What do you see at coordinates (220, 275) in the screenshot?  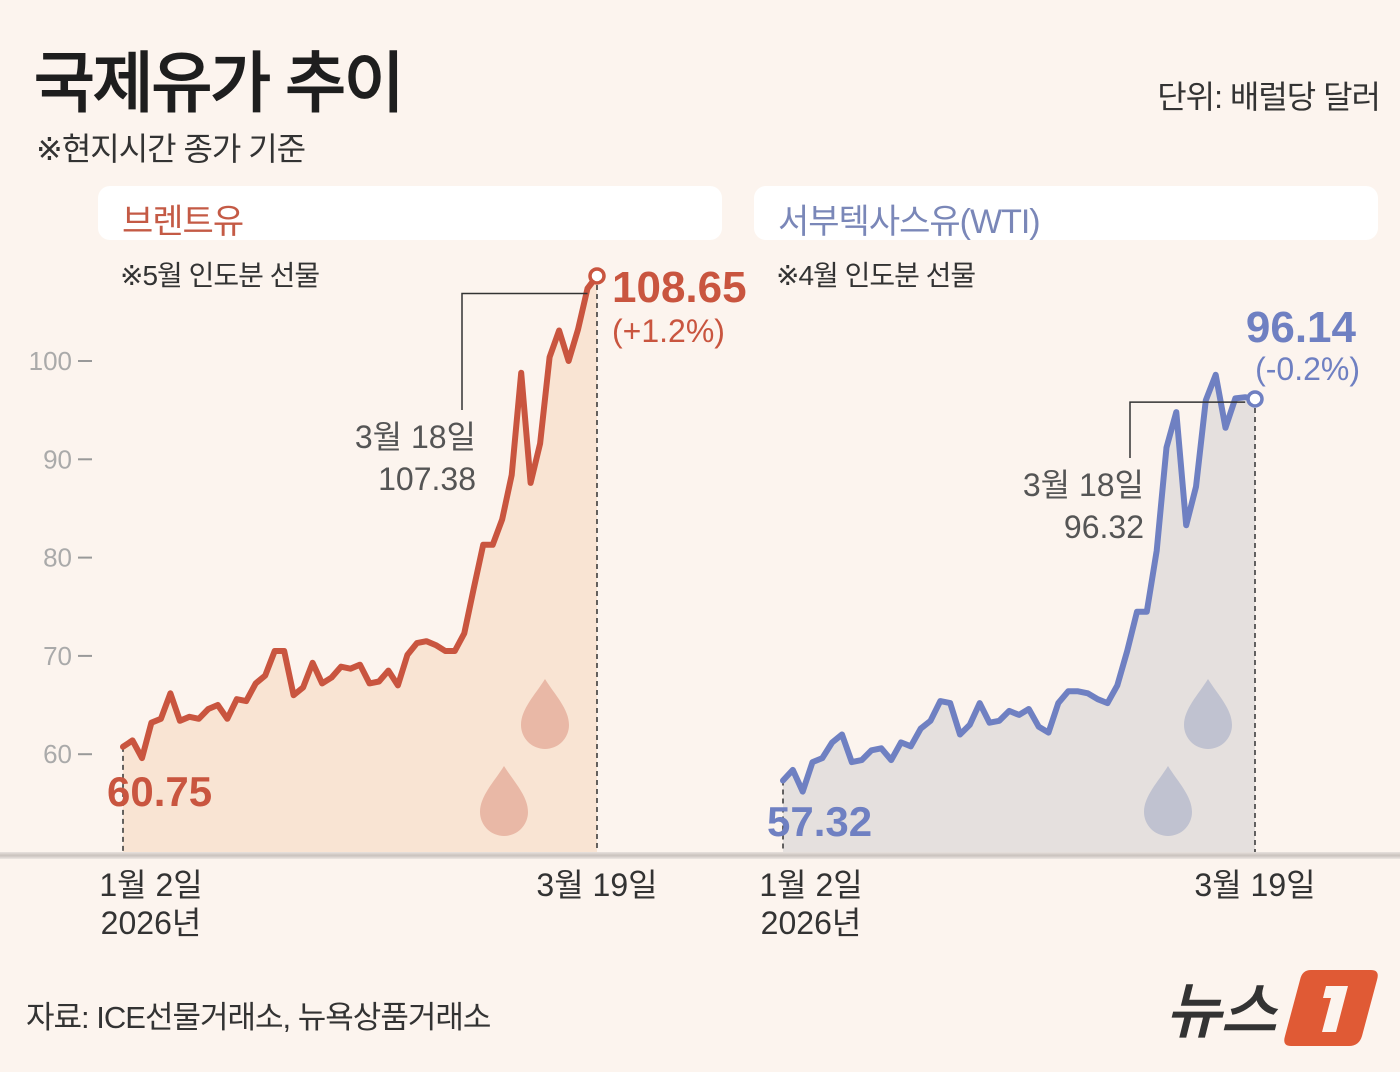 I see `brent-note: ※5월 인도분 선물` at bounding box center [220, 275].